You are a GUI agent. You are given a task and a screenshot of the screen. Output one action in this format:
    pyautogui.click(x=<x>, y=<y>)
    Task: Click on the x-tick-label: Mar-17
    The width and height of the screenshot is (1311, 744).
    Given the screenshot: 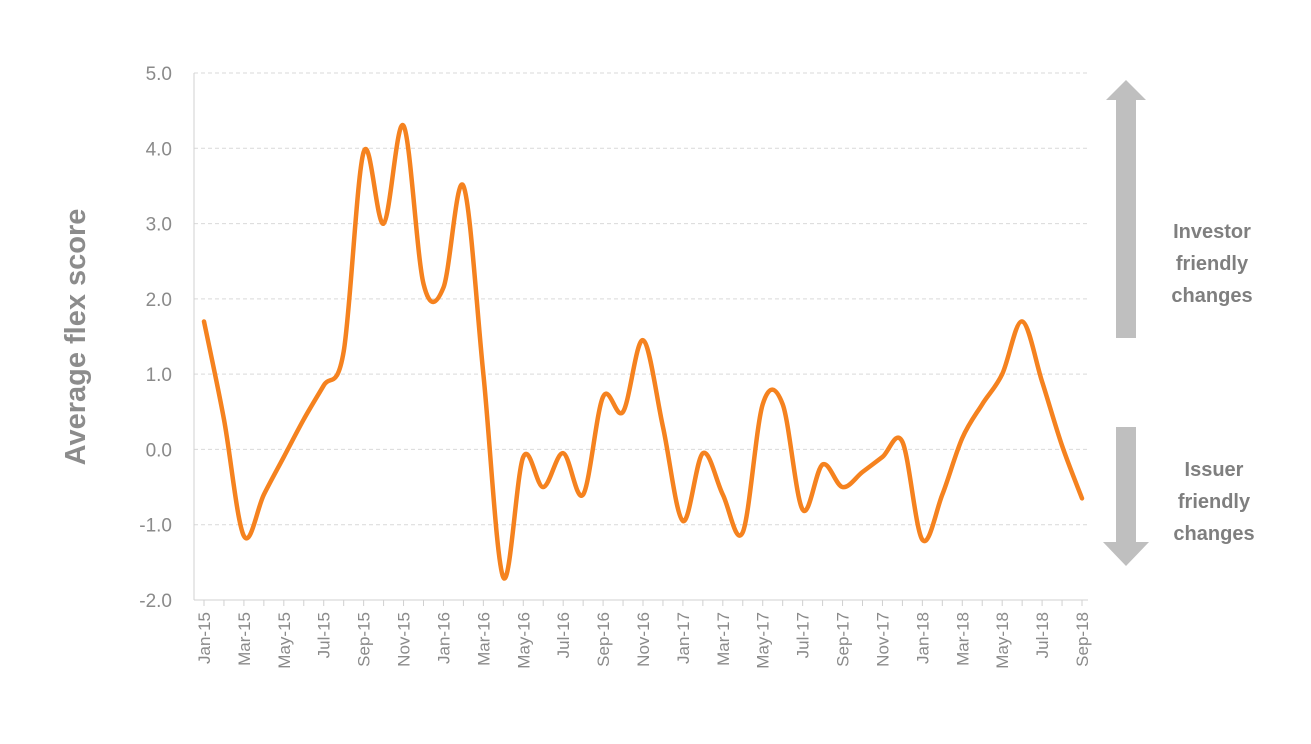 What is the action you would take?
    pyautogui.click(x=723, y=639)
    